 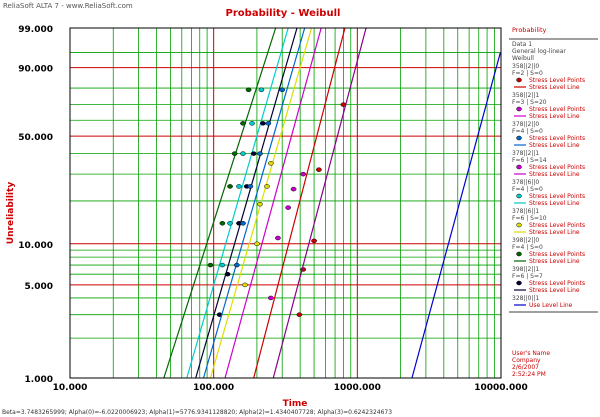 What do you see at coordinates (35, 30) in the screenshot?
I see `y-tick-label: 99.000` at bounding box center [35, 30].